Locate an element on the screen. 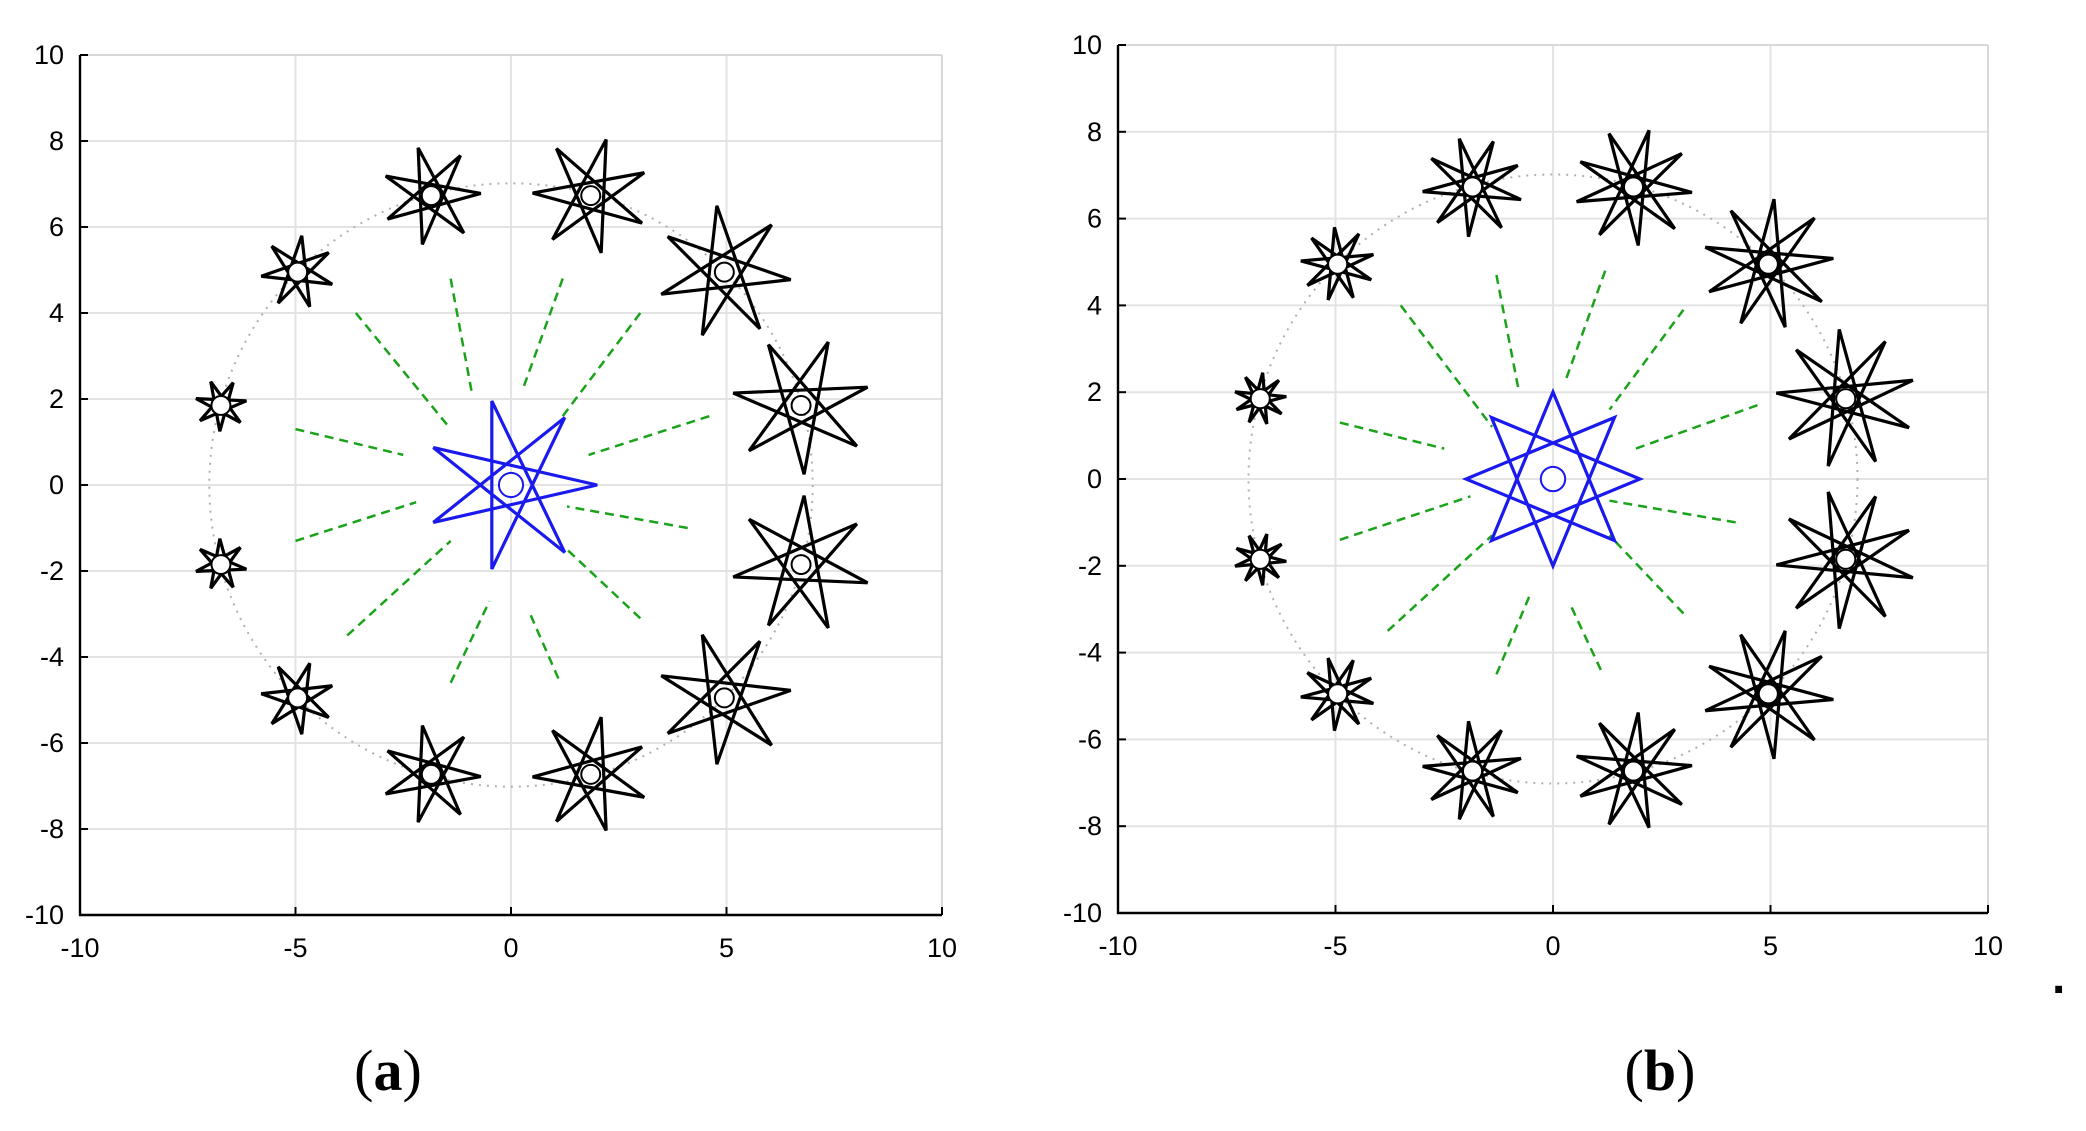 Image resolution: width=2086 pixels, height=1131 pixels. panel-label: (a) is located at coordinates (388, 1070).